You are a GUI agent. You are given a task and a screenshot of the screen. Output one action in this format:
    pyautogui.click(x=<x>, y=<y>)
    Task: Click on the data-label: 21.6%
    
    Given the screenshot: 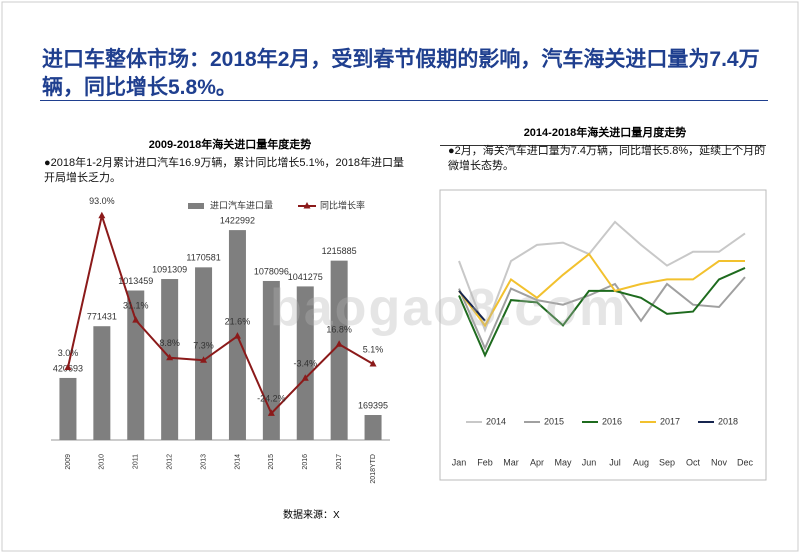 What is the action you would take?
    pyautogui.click(x=238, y=322)
    